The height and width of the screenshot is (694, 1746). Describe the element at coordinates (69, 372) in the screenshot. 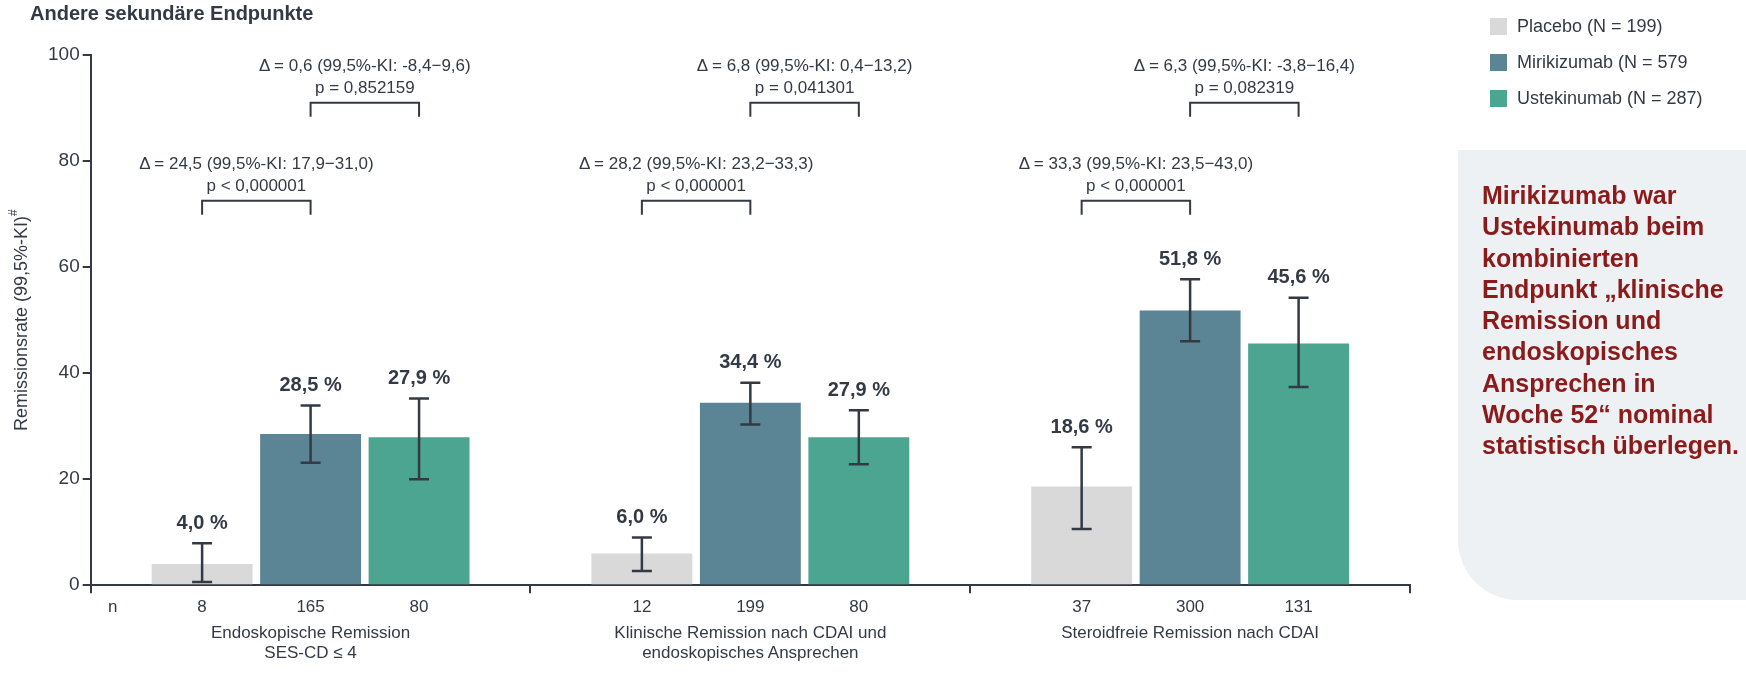

I see `y-tick-label: 40` at that location.